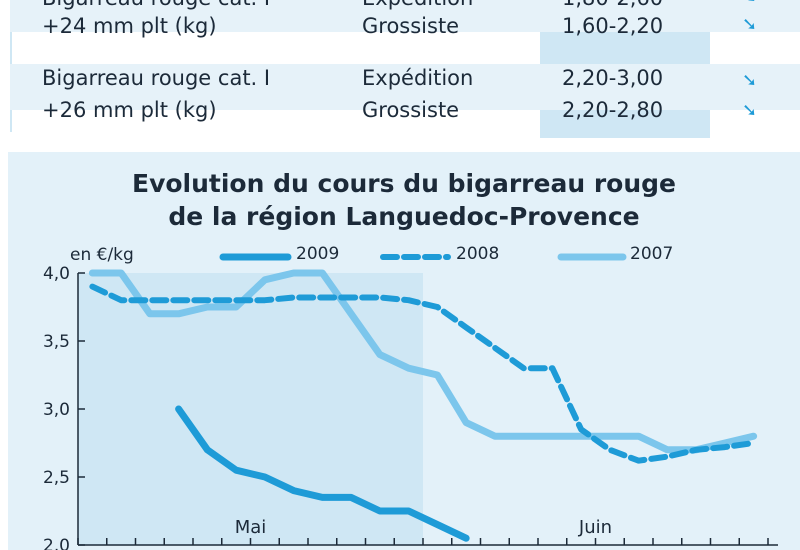  What do you see at coordinates (404, 183) in the screenshot?
I see `chart-title: Evolution du cours du bigarreau rouge` at bounding box center [404, 183].